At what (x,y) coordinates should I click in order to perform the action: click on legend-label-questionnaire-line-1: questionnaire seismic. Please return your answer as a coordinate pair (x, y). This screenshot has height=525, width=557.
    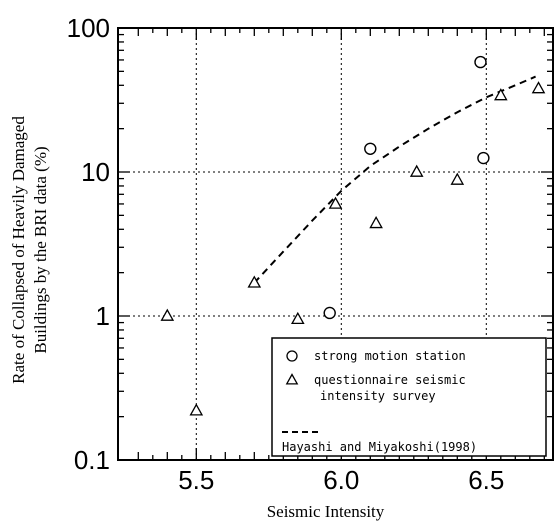
    Looking at the image, I should click on (390, 380).